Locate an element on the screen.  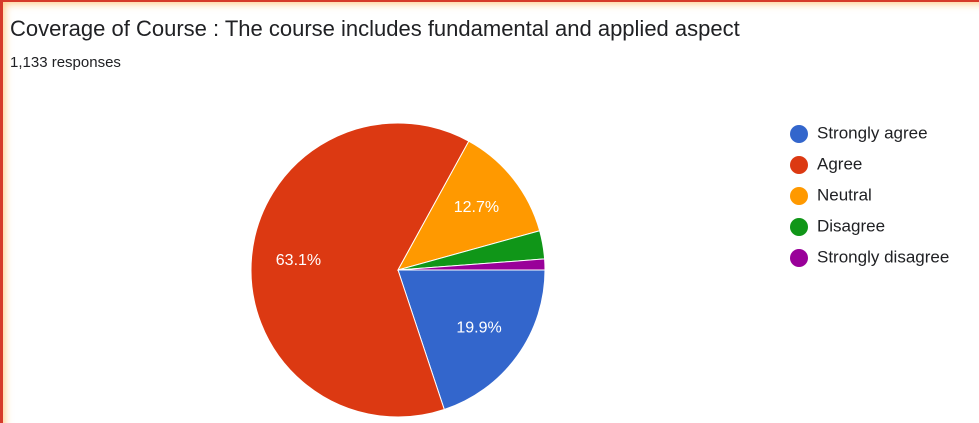
legend-label: Neutral is located at coordinates (844, 194).